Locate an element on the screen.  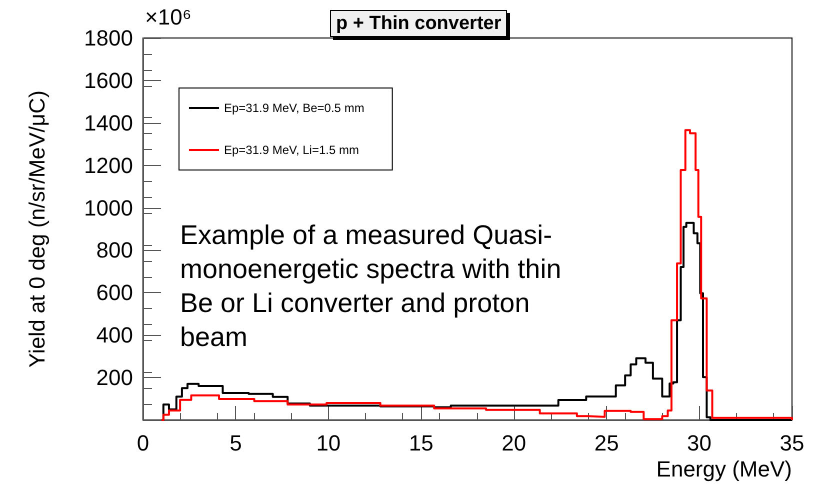
y-tick-label: 400 is located at coordinates (114, 335).